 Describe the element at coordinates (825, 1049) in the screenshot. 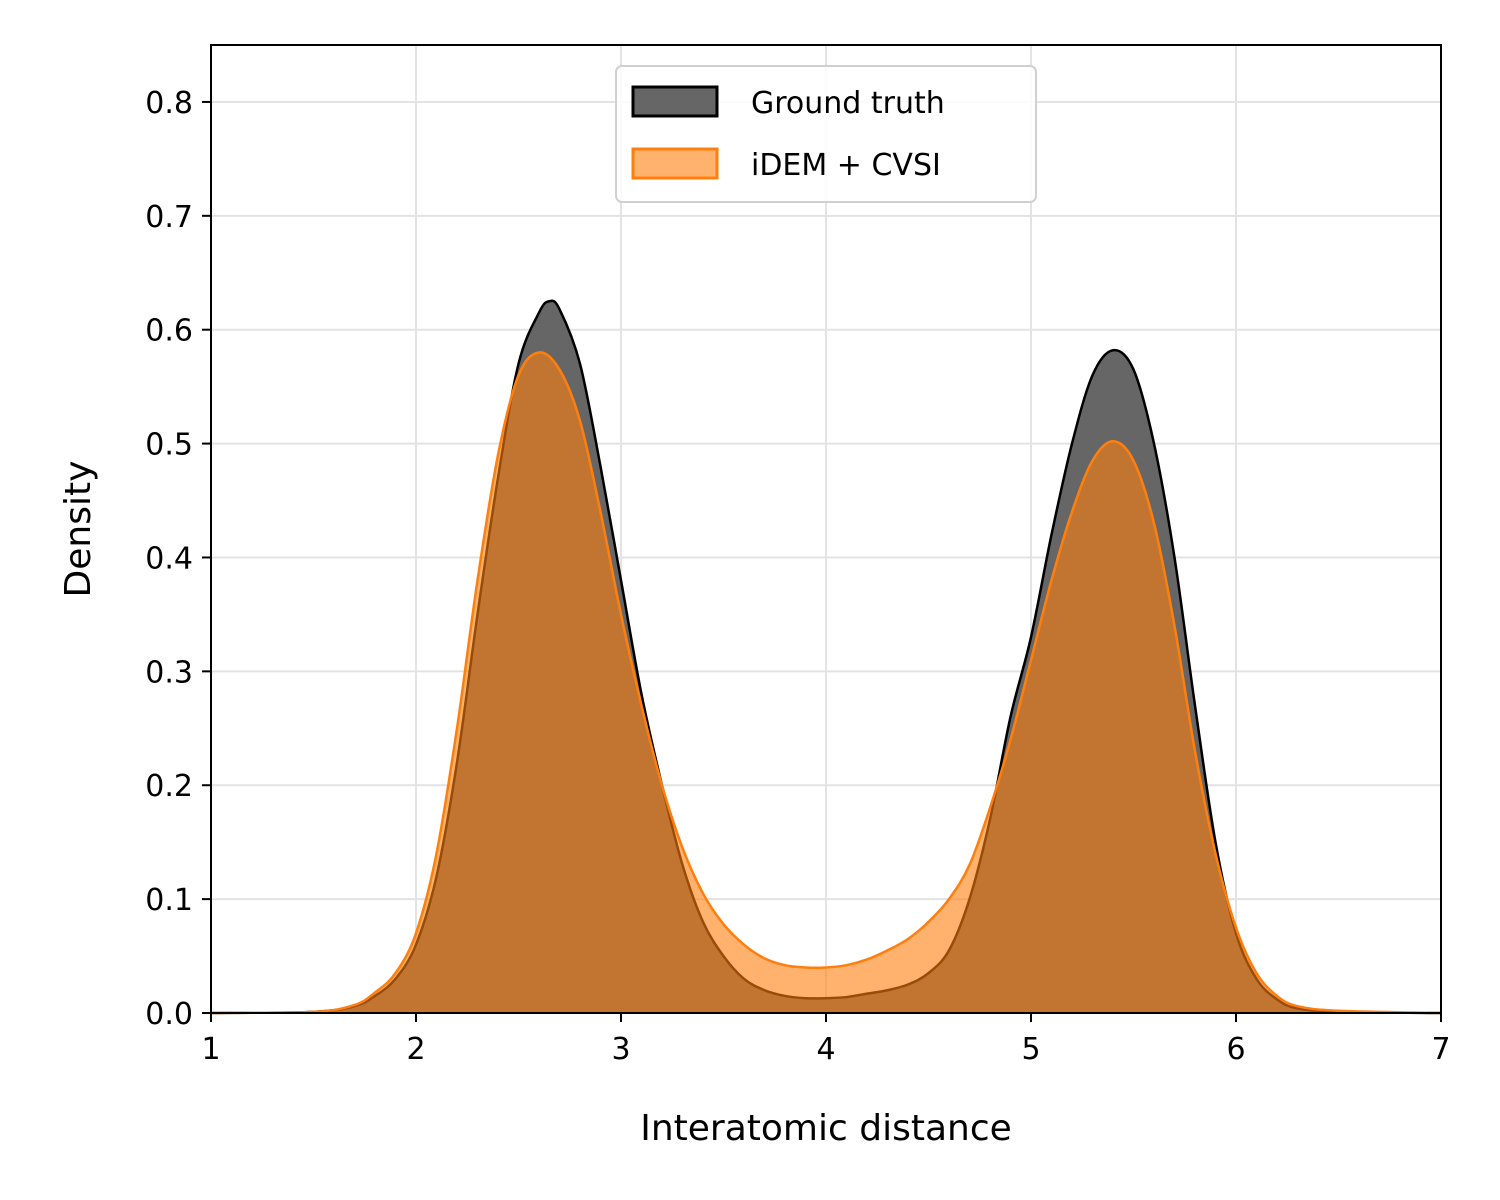

I see `x-tick-label: 4` at that location.